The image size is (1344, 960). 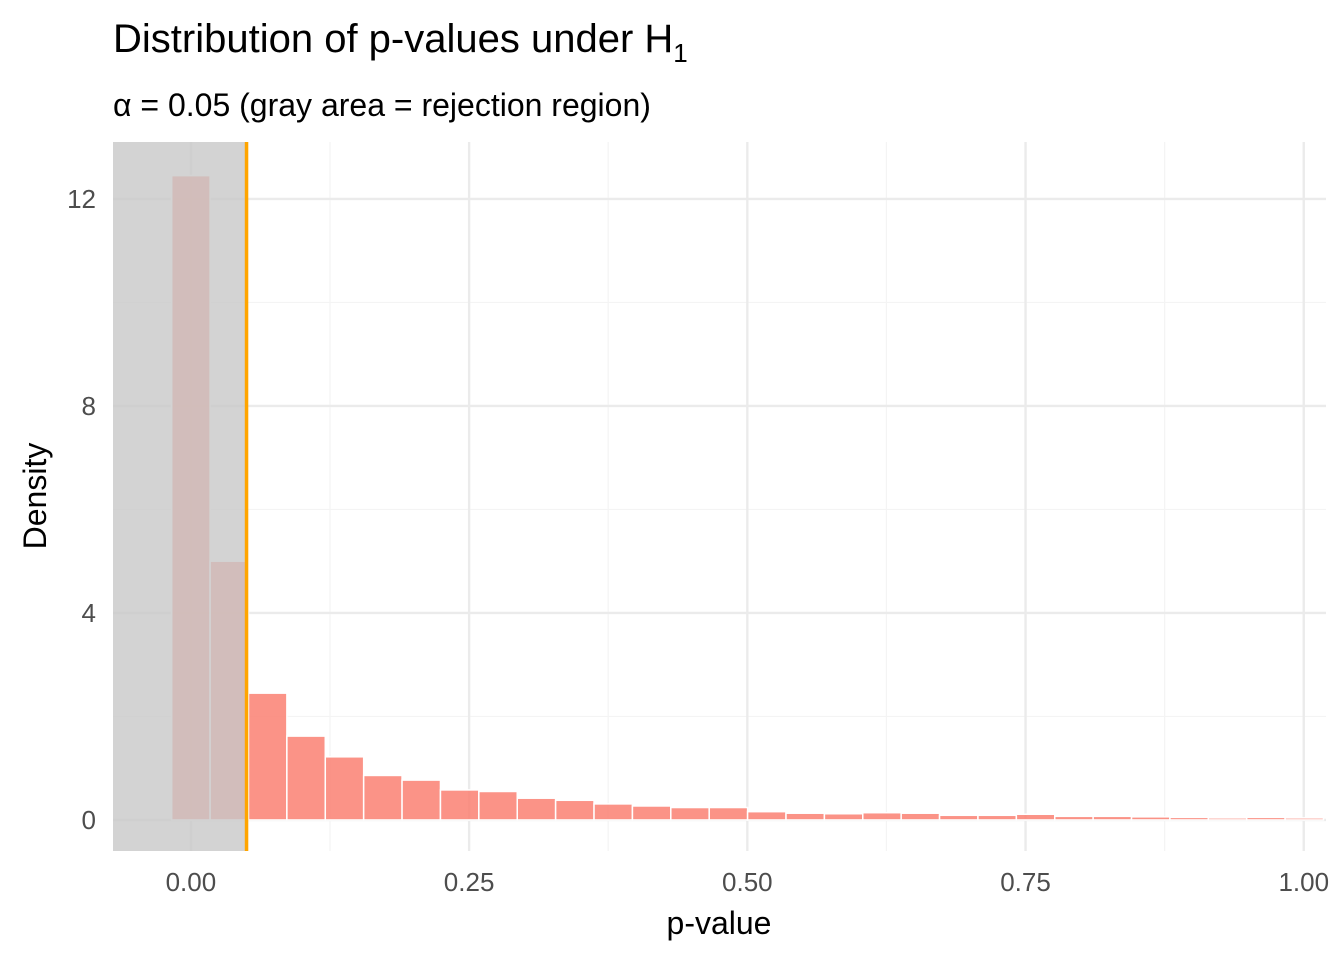 What do you see at coordinates (400, 42) in the screenshot?
I see `chart-title: Distribution of p-values under H1` at bounding box center [400, 42].